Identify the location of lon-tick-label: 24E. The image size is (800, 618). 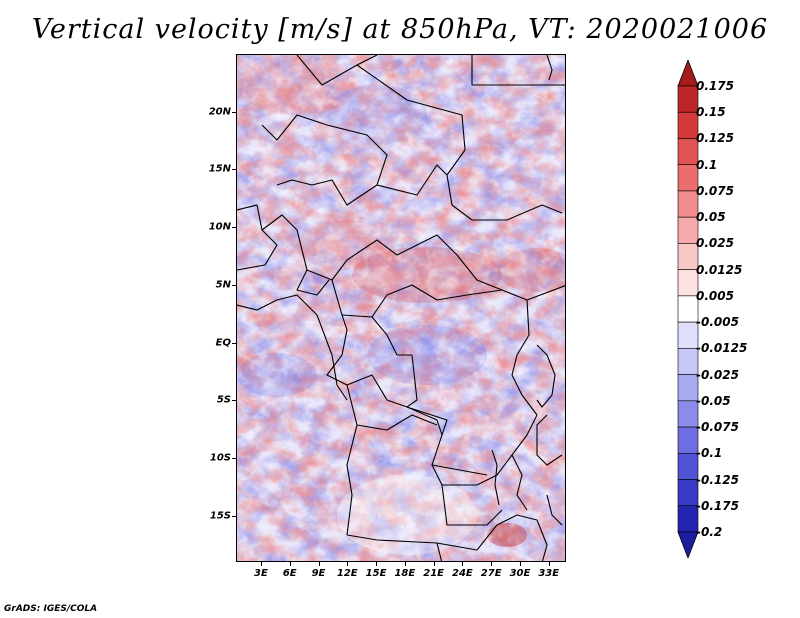
(462, 573).